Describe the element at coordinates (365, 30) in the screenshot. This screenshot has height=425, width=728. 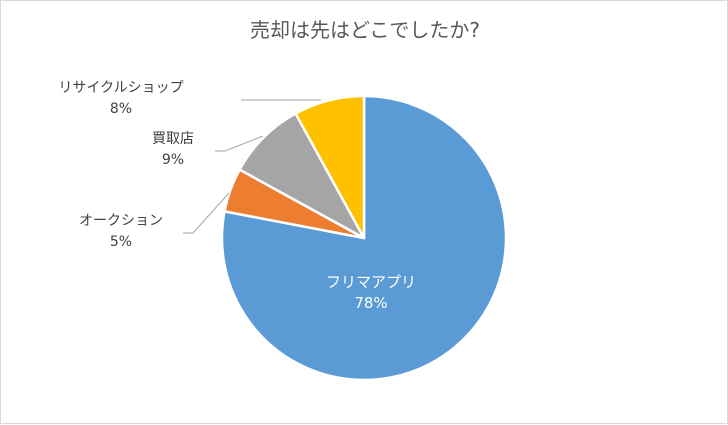
I see `chart-title: 売却は先はどこでしたか?` at that location.